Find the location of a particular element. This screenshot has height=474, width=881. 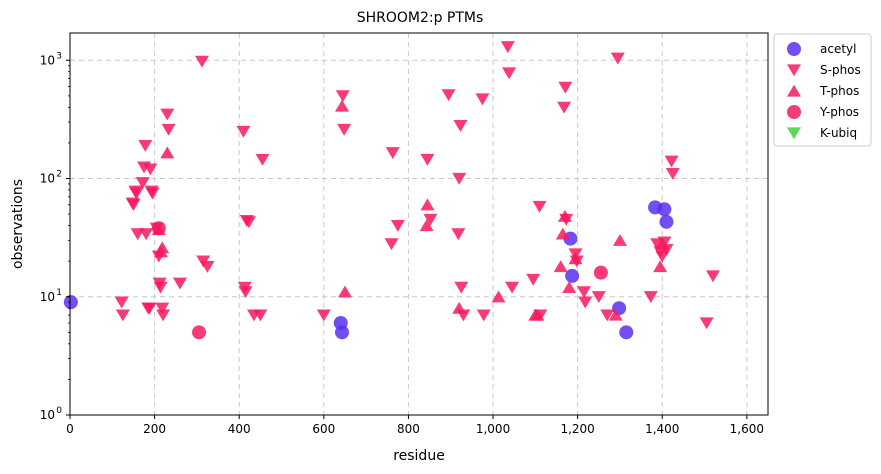

x-tick-label: 1,200 is located at coordinates (577, 429).